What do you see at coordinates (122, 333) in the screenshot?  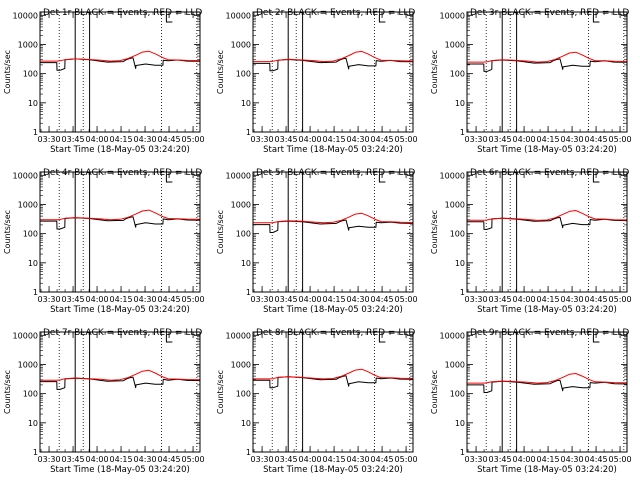 I see `panel-title: Det 7r BLACK = Events, RED = LLD` at bounding box center [122, 333].